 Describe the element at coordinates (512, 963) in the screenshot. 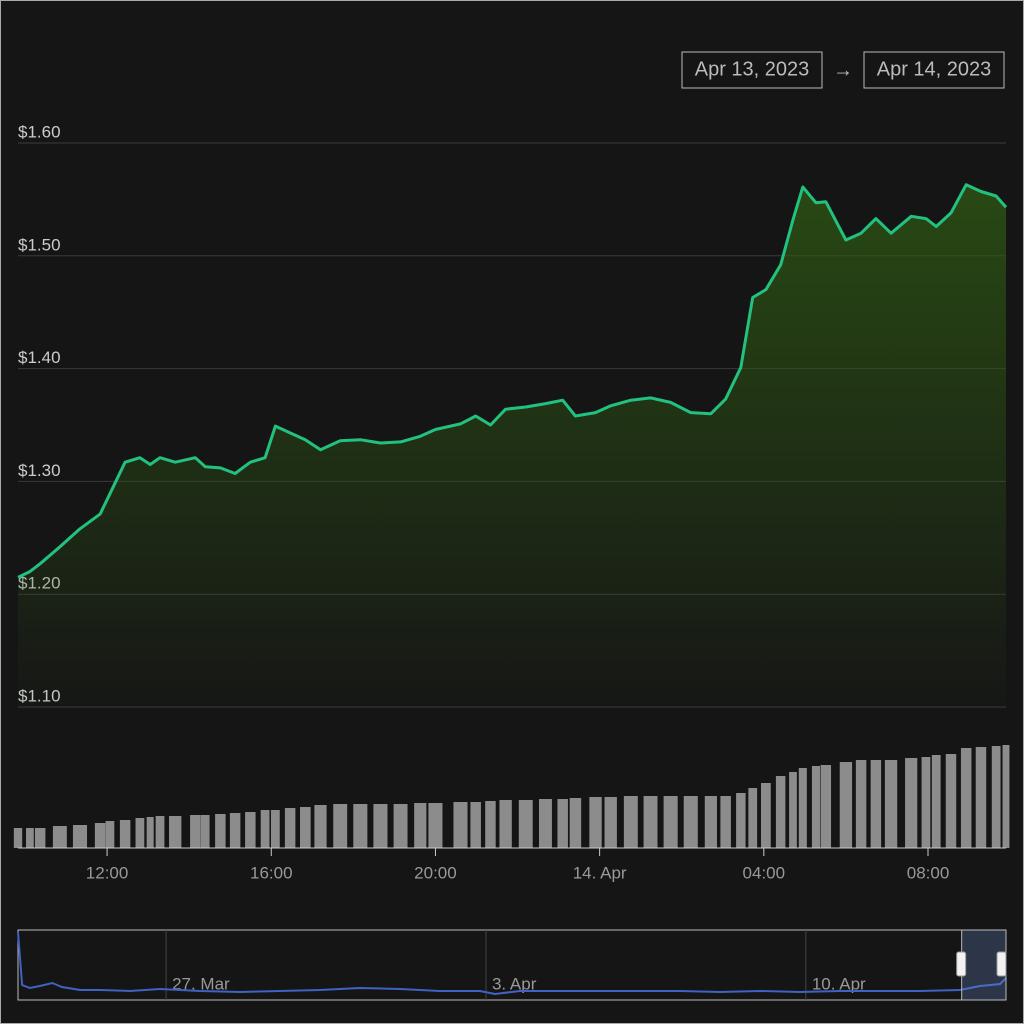

I see `navigator-line` at that location.